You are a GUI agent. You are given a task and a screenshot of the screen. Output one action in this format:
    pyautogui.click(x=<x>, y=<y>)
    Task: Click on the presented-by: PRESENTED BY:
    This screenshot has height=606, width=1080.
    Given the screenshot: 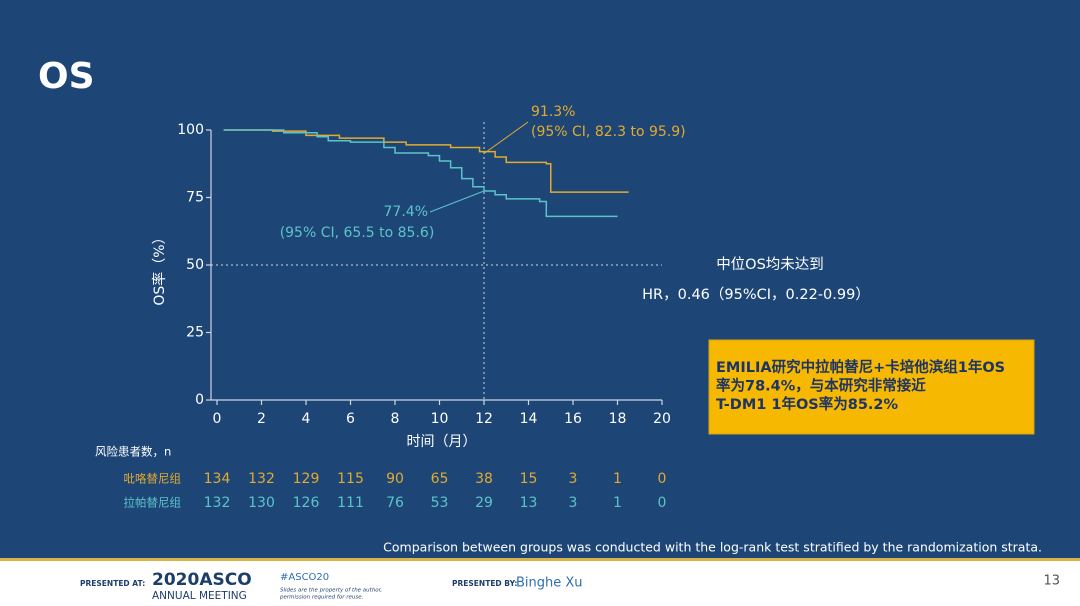 What is the action you would take?
    pyautogui.click(x=484, y=583)
    